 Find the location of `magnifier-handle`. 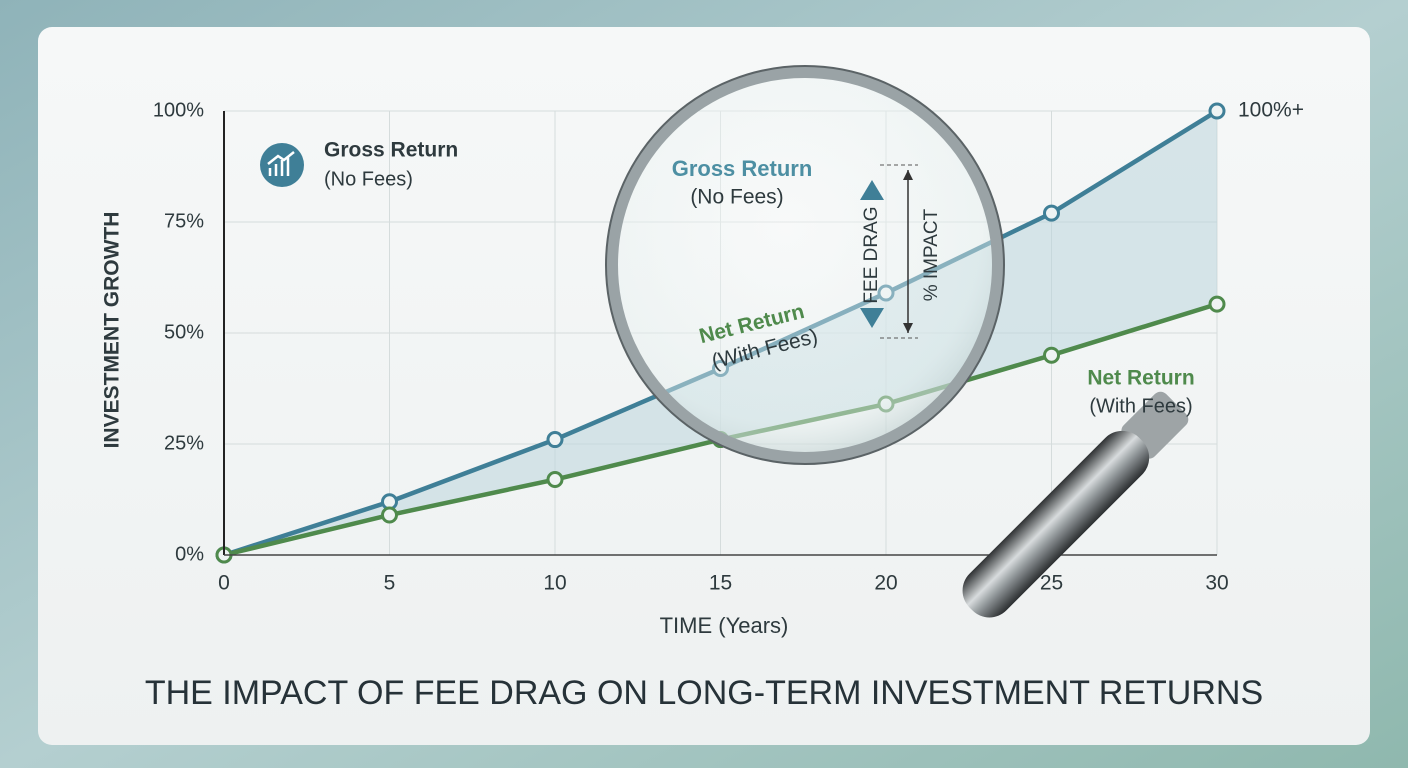

magnifier-handle is located at coordinates (1056, 524).